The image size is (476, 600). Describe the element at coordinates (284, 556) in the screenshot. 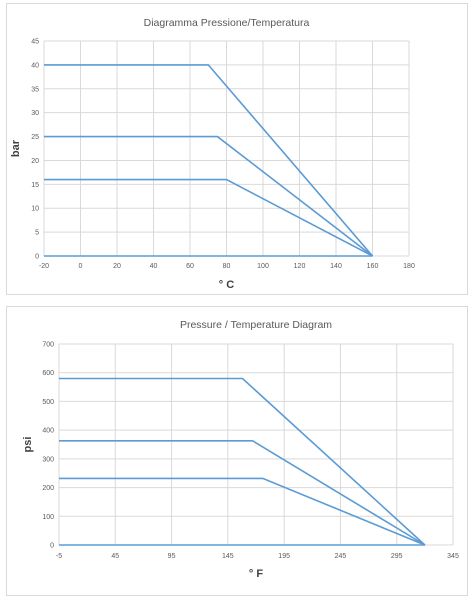

I see `x-tick-label: 195` at that location.